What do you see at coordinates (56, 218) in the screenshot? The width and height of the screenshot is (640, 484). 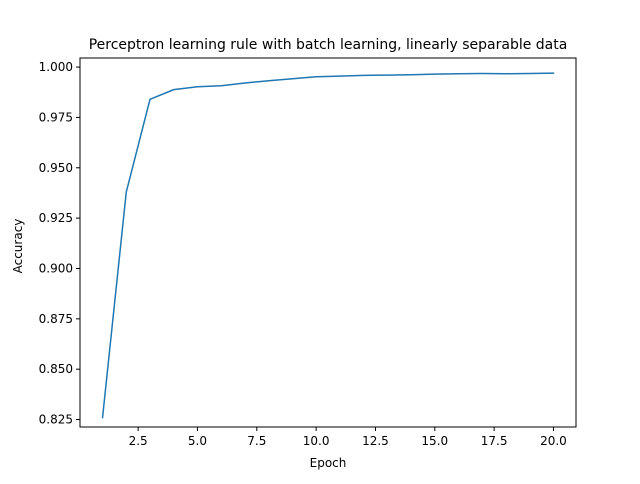 I see `y-tick-label: 0.925` at bounding box center [56, 218].